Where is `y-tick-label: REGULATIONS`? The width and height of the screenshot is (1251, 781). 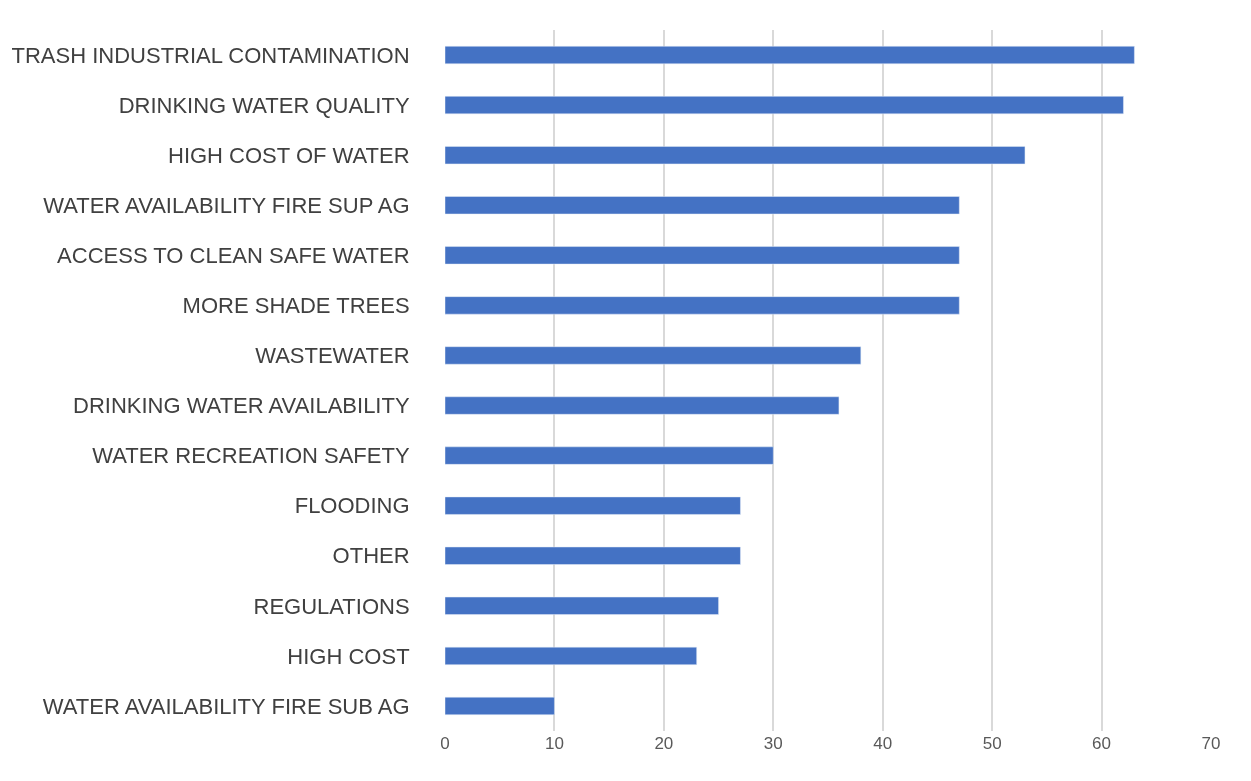 y-tick-label: REGULATIONS is located at coordinates (331, 606).